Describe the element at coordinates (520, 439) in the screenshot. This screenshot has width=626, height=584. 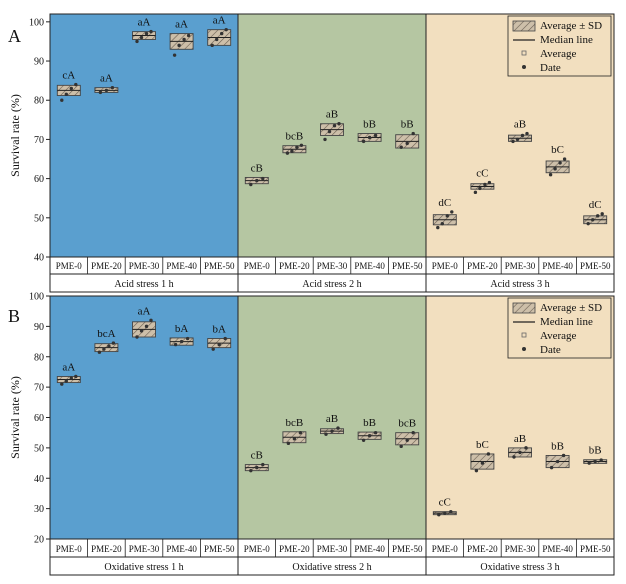
I see `significance-label: aB` at that location.